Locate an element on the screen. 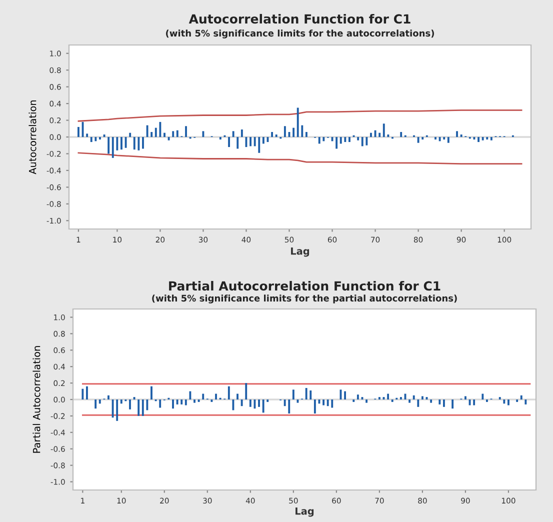 The height and width of the screenshot is (522, 553). chart-title: Autocorrelation Function for C1 is located at coordinates (299, 19).